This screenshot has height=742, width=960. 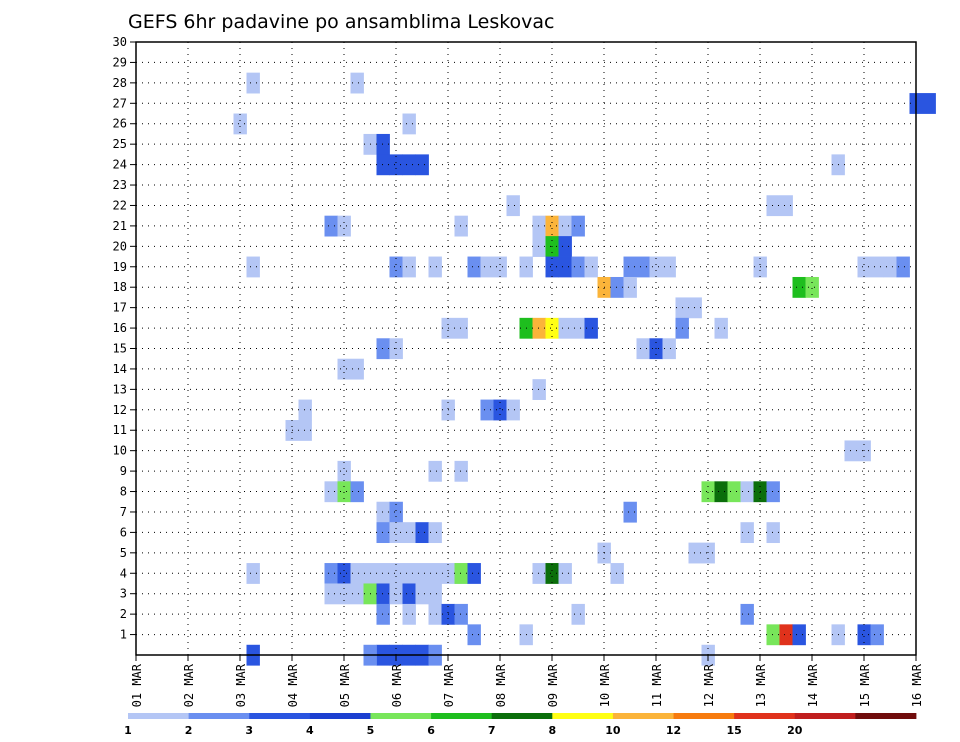 What do you see at coordinates (189, 685) in the screenshot?
I see `x-tick-label: 02 MAR` at bounding box center [189, 685].